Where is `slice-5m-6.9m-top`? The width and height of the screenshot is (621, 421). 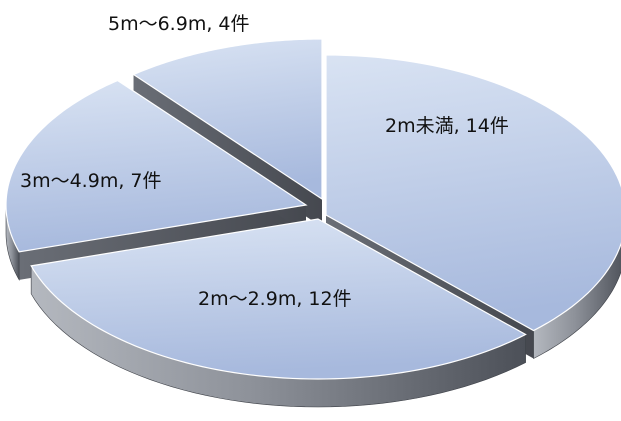 slice-5m-6.9m-top is located at coordinates (227, 119).